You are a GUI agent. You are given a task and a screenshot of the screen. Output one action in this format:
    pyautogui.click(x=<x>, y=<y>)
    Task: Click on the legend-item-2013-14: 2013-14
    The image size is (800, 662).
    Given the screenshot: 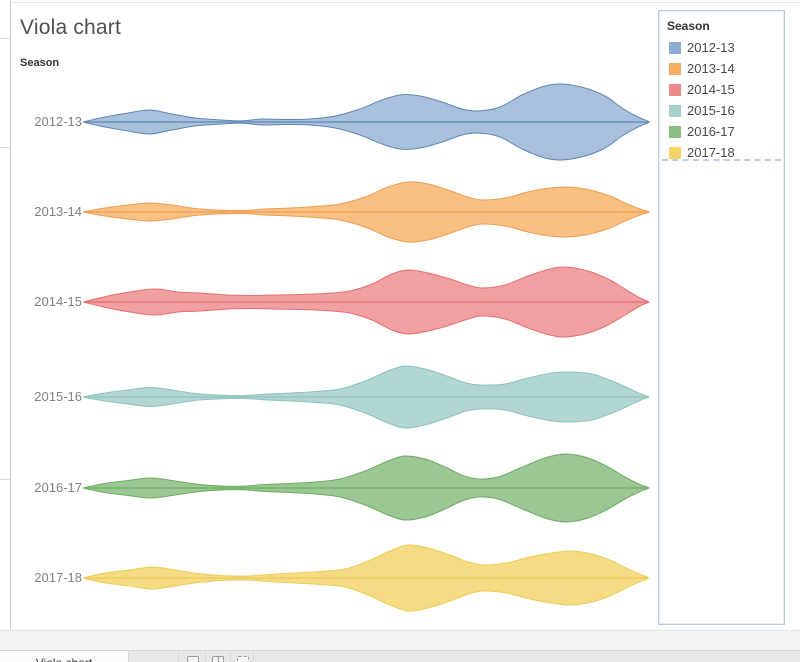 What is the action you would take?
    pyautogui.click(x=721, y=68)
    